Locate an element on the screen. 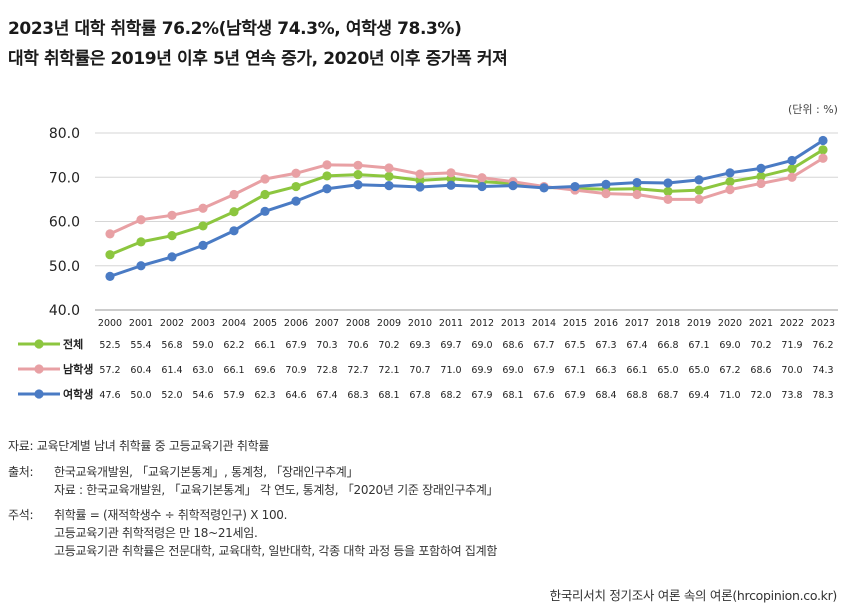 This screenshot has width=857, height=613. x-tick-label: 2017 is located at coordinates (637, 323).